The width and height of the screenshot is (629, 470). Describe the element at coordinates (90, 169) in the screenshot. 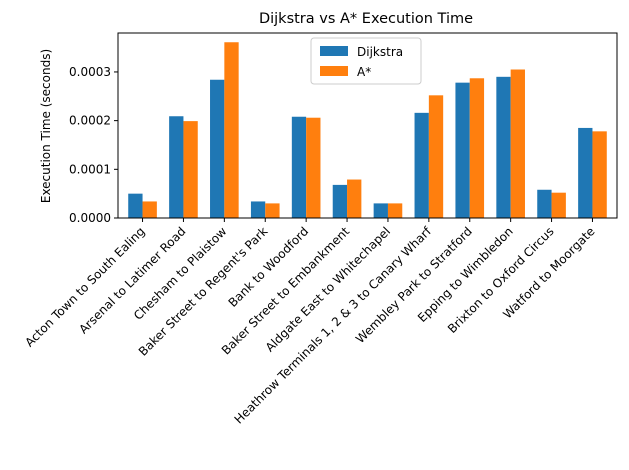

I see `y-tick-label: 0.0001` at that location.